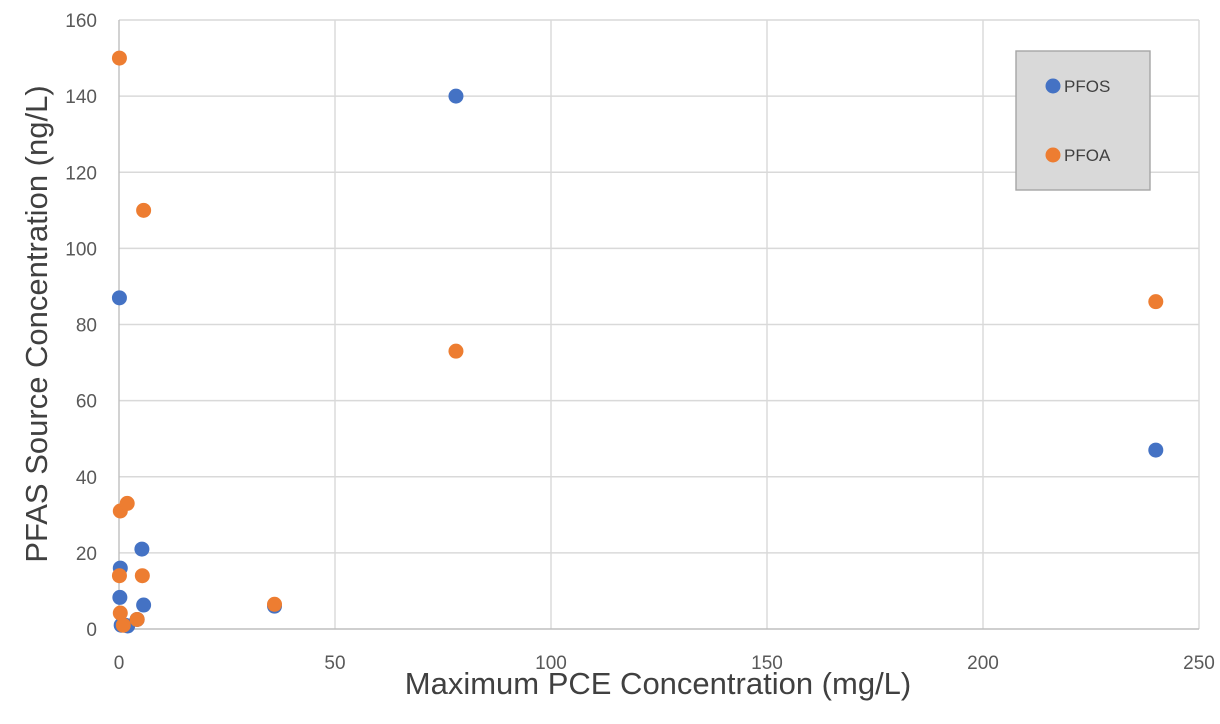  I want to click on legend: PFOS PFOA, so click(1083, 120).